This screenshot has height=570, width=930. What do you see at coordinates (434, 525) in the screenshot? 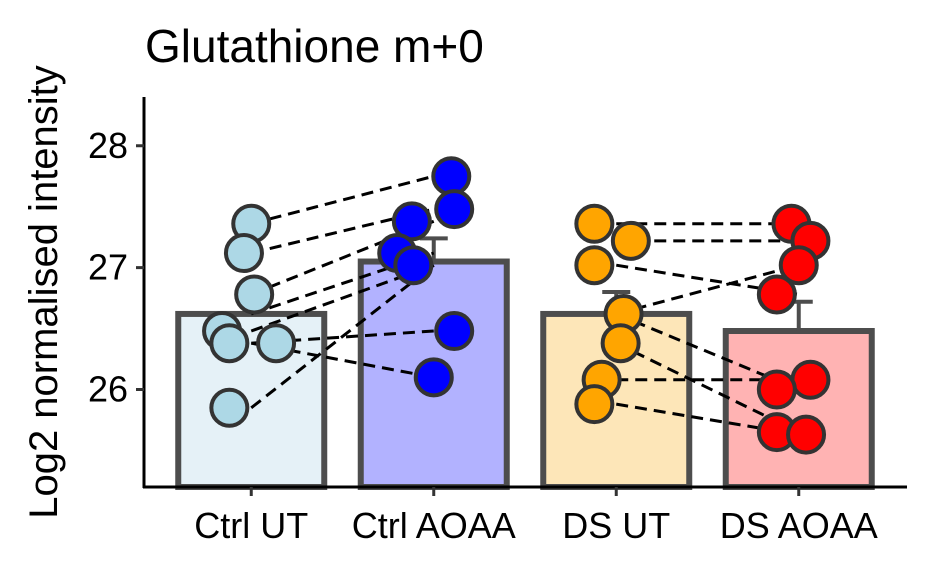
I see `x-tick-label: Ctrl AOAA` at bounding box center [434, 525].